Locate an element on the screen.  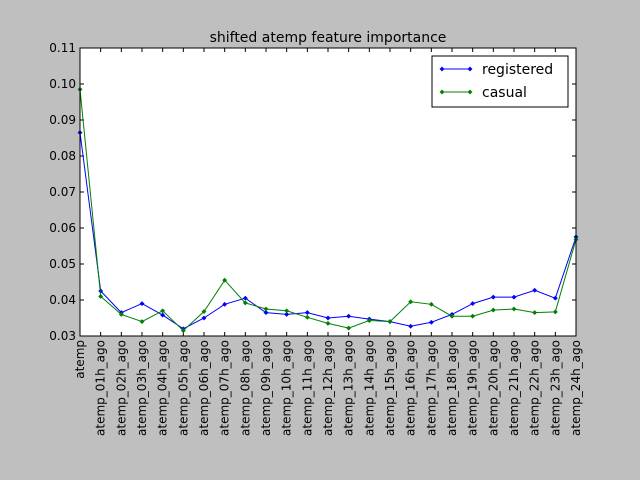
x-tick-label: atemp_08h_ago is located at coordinates (245, 388).